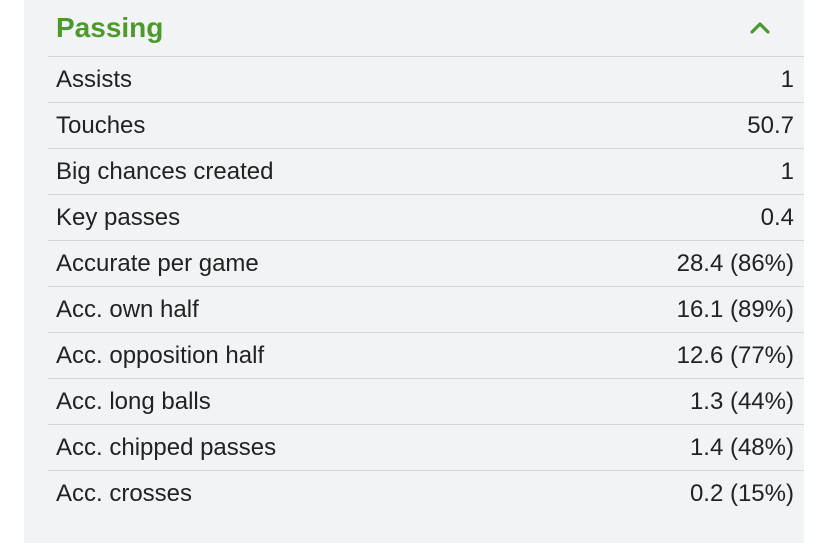 The height and width of the screenshot is (543, 828). Describe the element at coordinates (166, 447) in the screenshot. I see `stat-label: Acc. chipped passes` at that location.